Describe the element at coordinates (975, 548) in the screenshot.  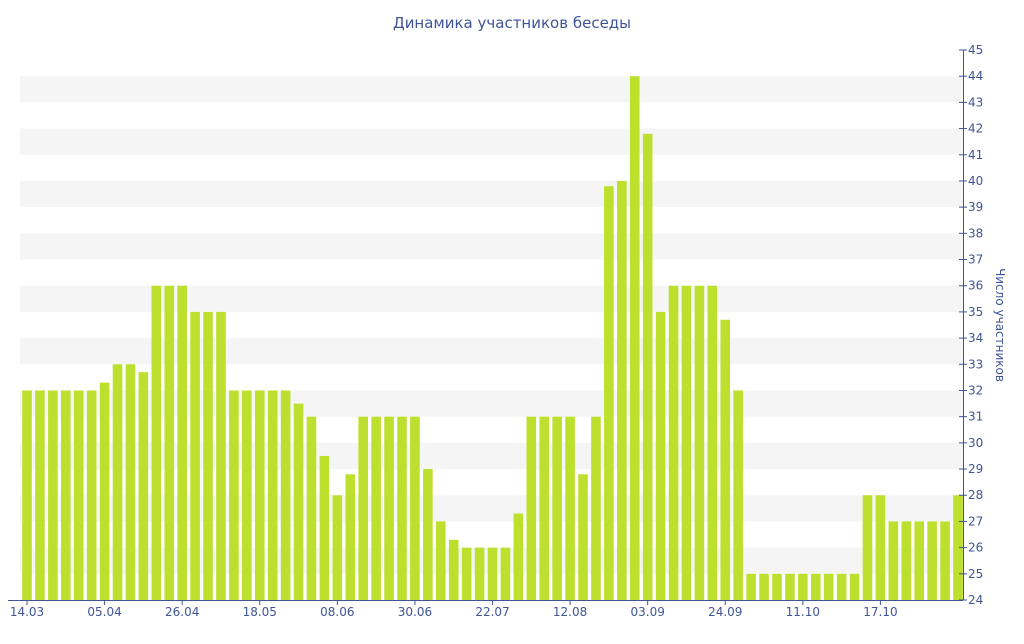
I see `y-tick-label: 26` at that location.